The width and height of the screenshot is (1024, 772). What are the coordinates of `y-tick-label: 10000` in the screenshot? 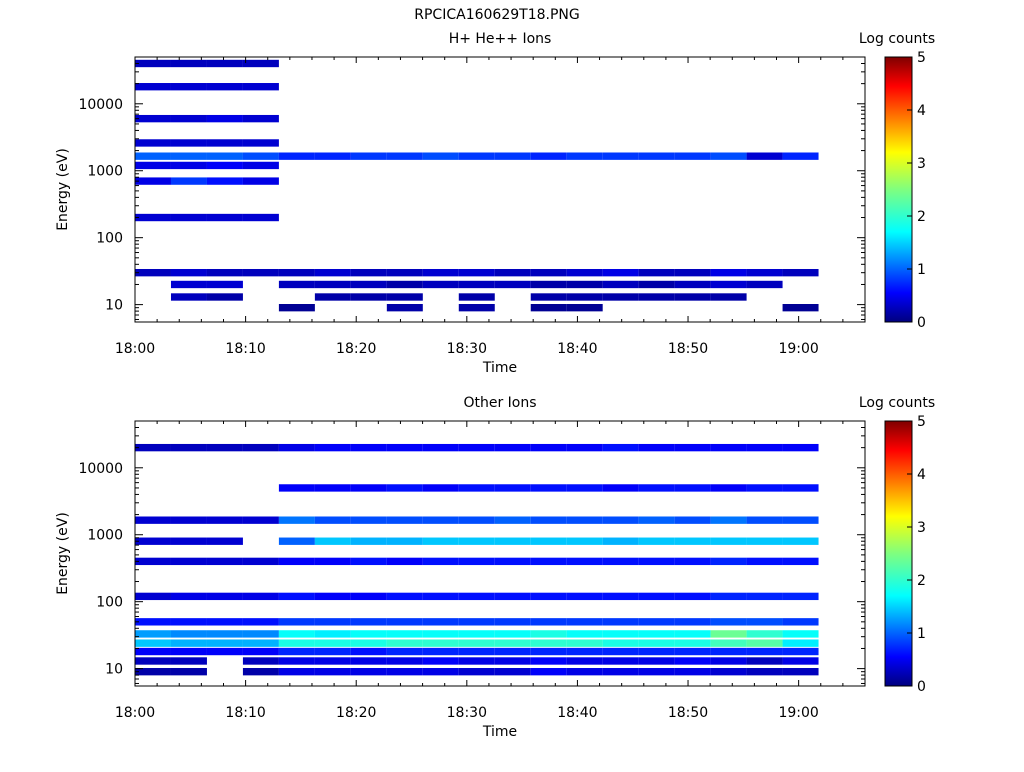 It's located at (100, 105).